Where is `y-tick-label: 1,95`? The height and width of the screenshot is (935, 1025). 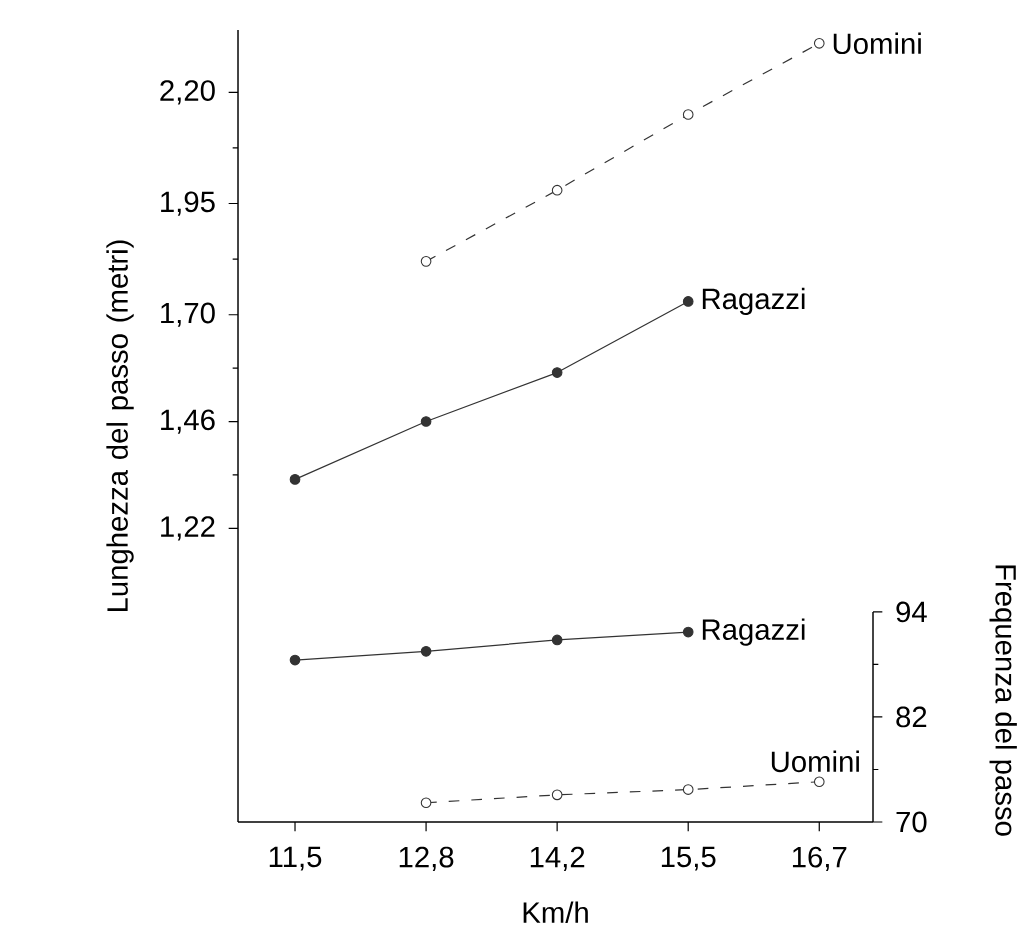 y-tick-label: 1,95 is located at coordinates (188, 203).